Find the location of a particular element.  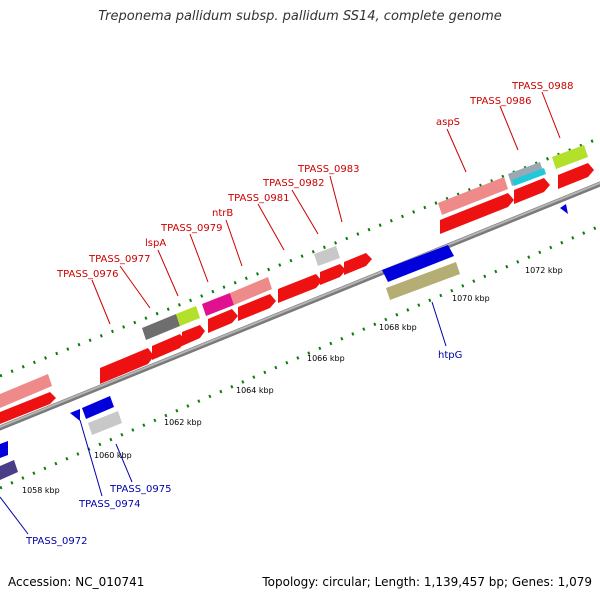

tick-label: 1070 kbp is located at coordinates (471, 298).